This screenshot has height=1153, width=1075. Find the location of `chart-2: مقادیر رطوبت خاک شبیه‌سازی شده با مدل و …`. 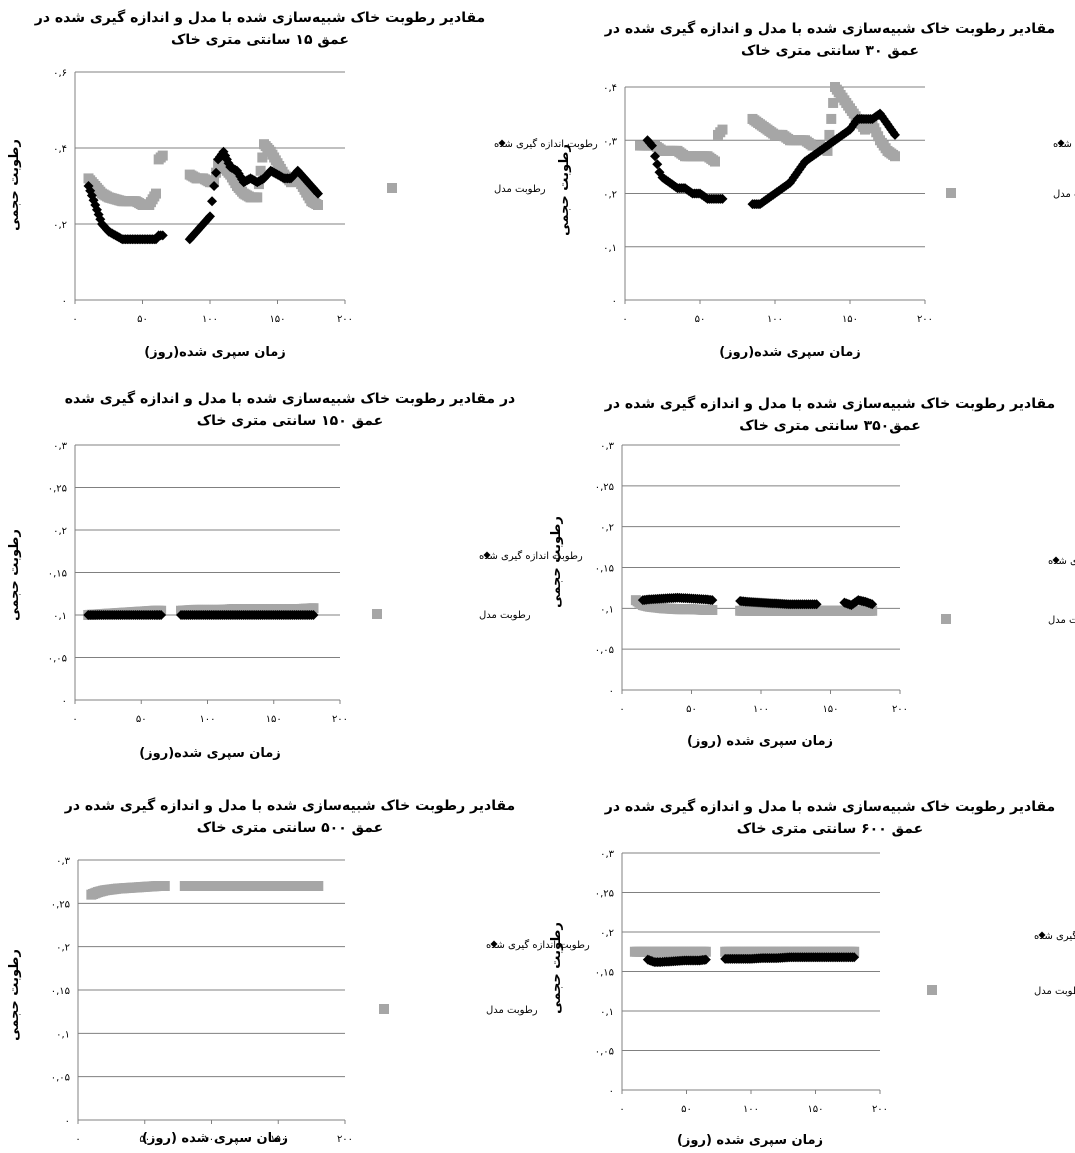

chart-2: مقادیر رطوبت خاک شبیه‌سازی شده با مدل و … is located at coordinates (816, 190).